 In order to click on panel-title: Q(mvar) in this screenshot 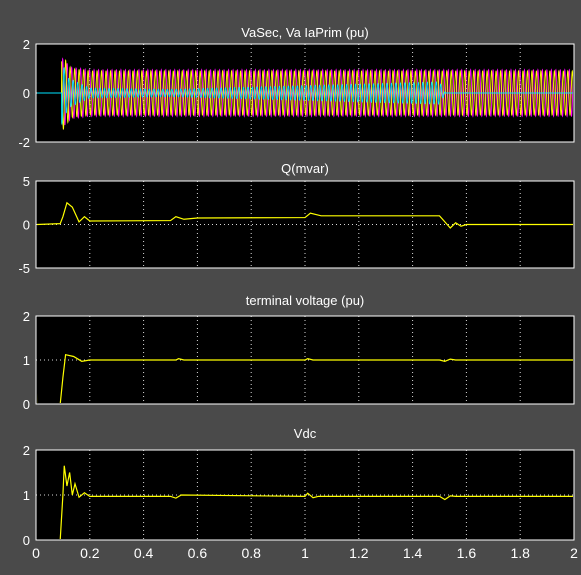, I will do `click(305, 168)`.